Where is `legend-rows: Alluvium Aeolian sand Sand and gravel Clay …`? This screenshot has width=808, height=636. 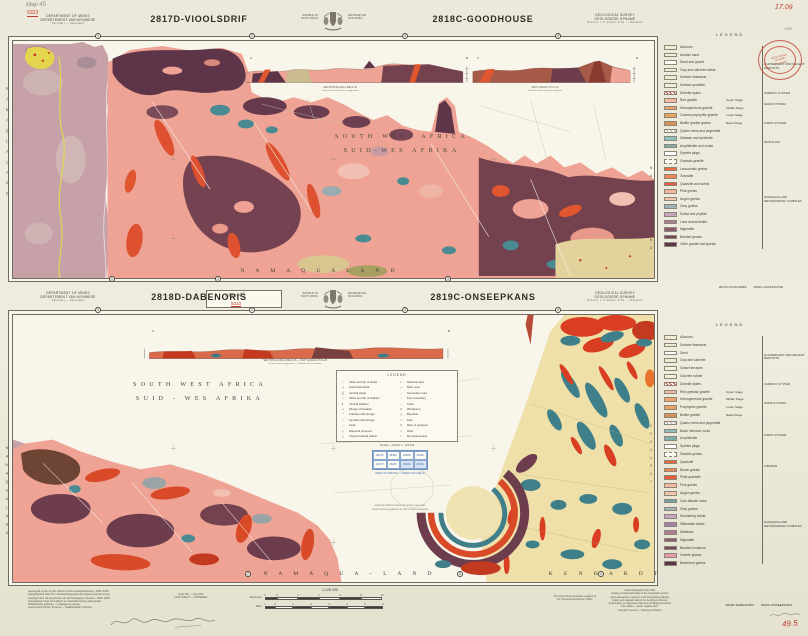 legend-rows: Alluvium Aeolian sand Sand and gravel Clay … is located at coordinates (734, 146).